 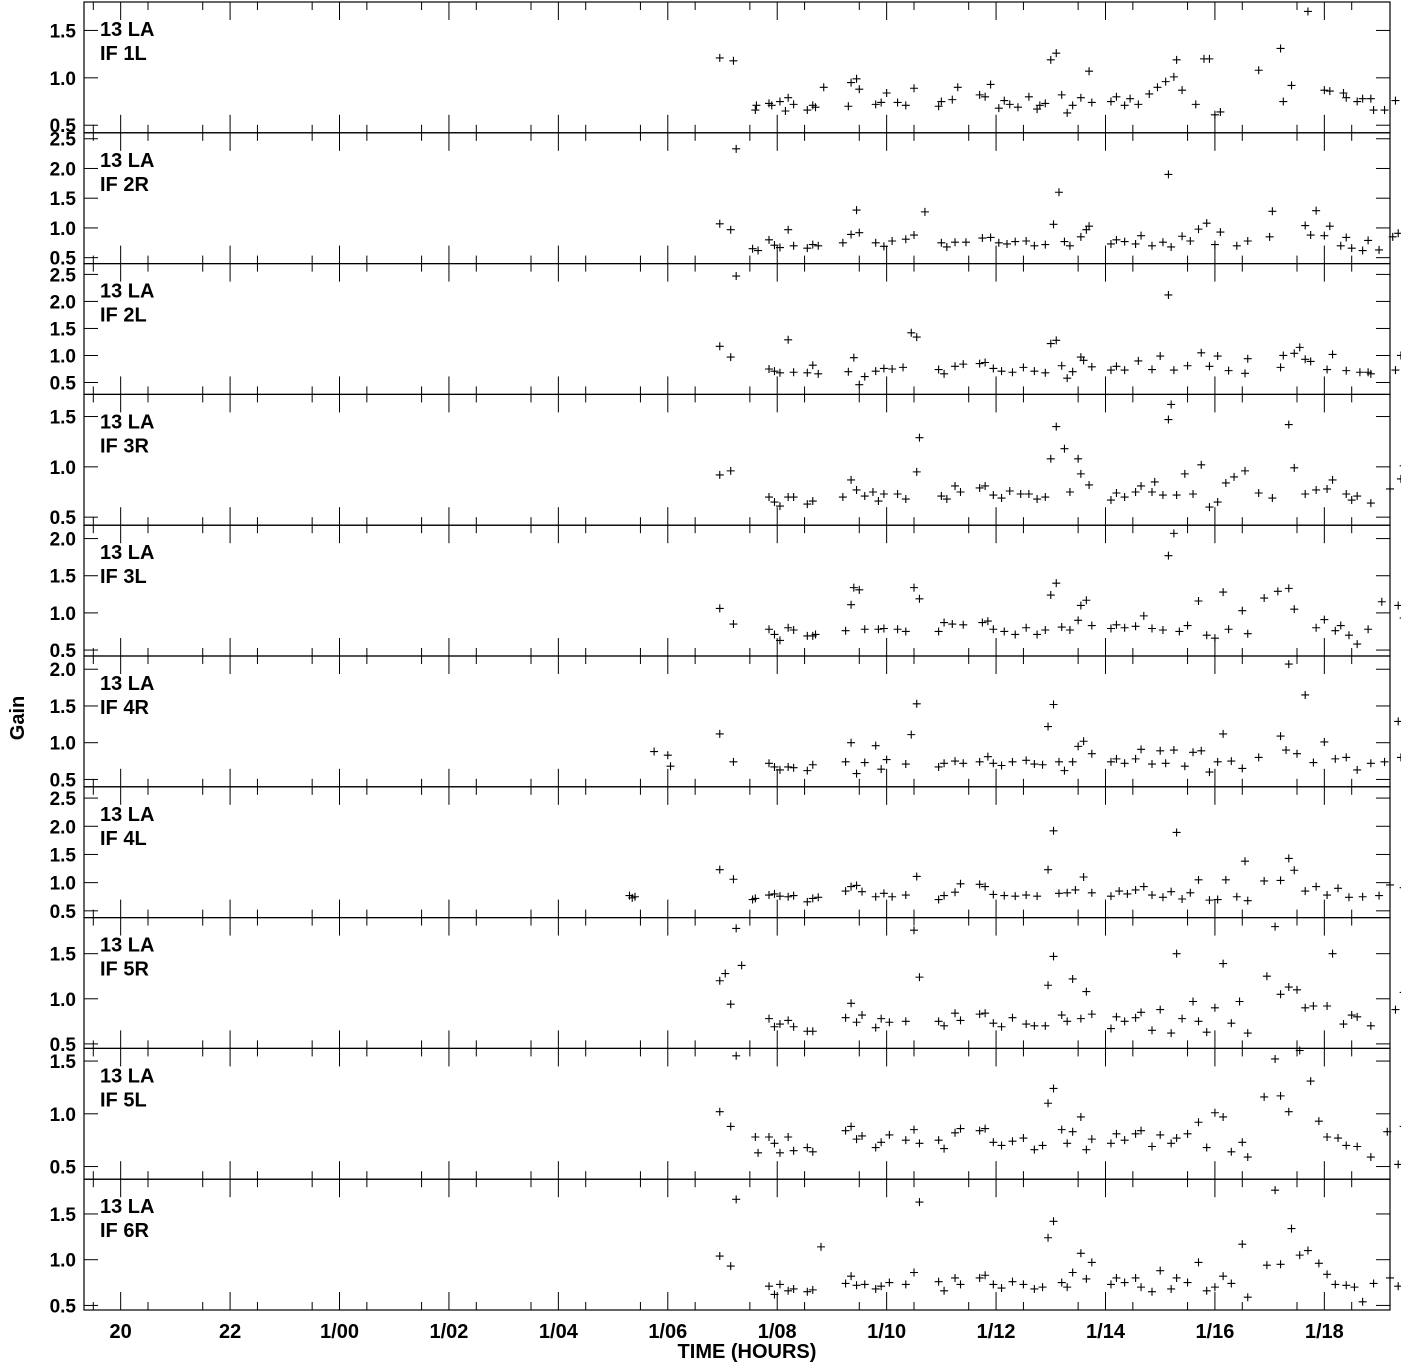 What do you see at coordinates (230, 1332) in the screenshot?
I see `x-tick-label: 22` at bounding box center [230, 1332].